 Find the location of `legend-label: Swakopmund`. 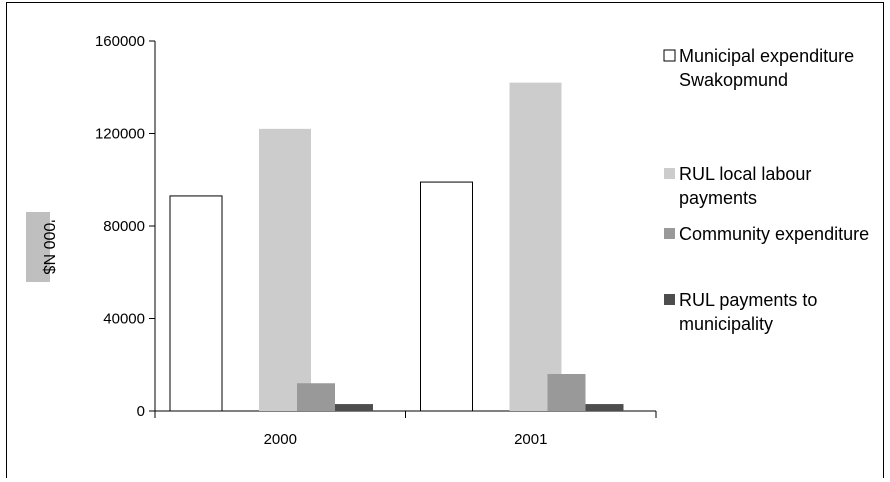

legend-label: Swakopmund is located at coordinates (733, 80).